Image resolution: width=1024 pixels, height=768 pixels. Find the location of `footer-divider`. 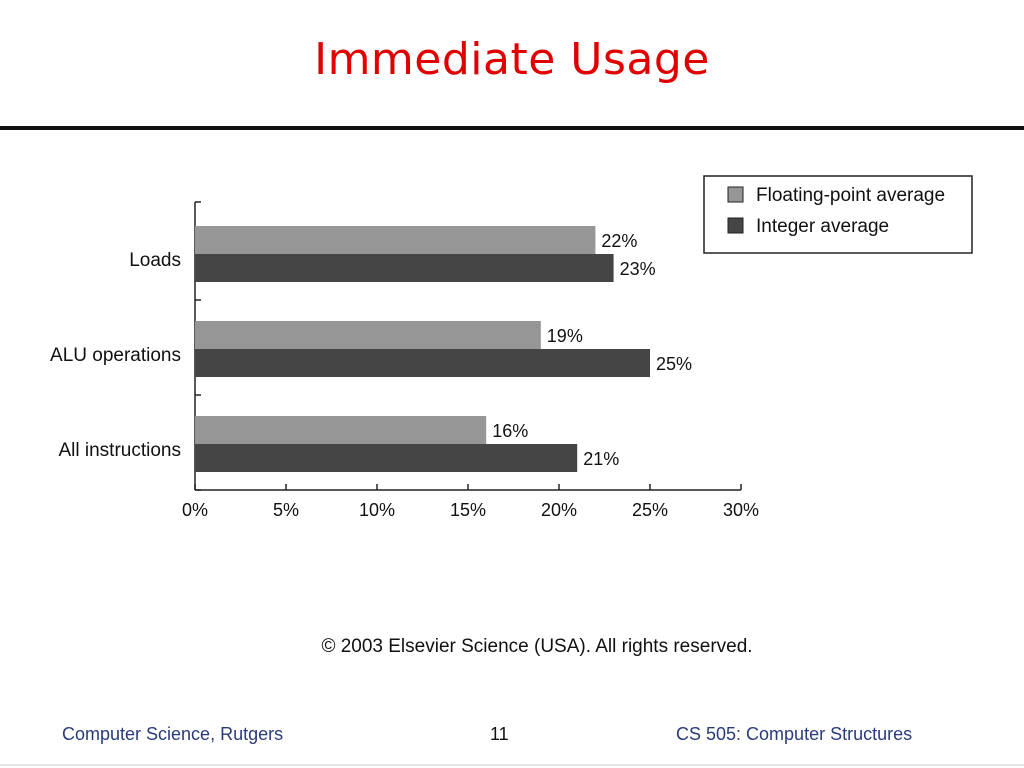

footer-divider is located at coordinates (512, 765).